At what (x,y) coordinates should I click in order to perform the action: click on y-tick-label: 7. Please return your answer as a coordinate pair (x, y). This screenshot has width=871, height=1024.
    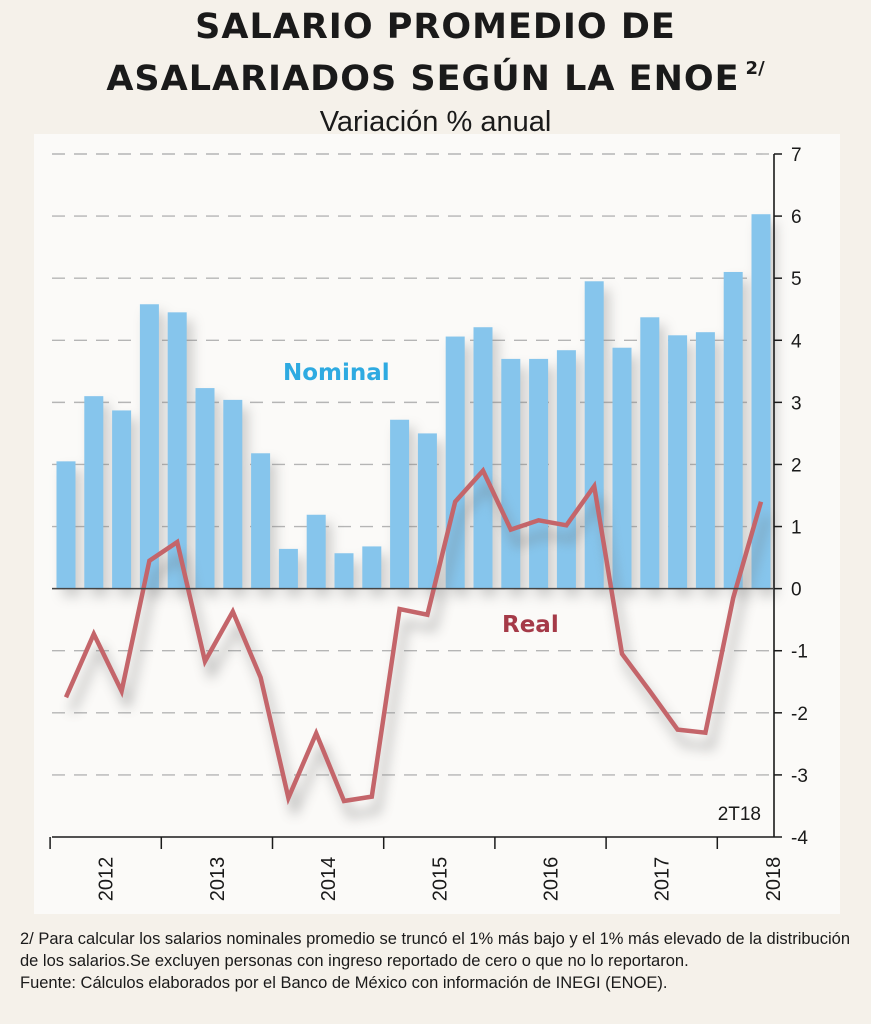
    Looking at the image, I should click on (796, 155).